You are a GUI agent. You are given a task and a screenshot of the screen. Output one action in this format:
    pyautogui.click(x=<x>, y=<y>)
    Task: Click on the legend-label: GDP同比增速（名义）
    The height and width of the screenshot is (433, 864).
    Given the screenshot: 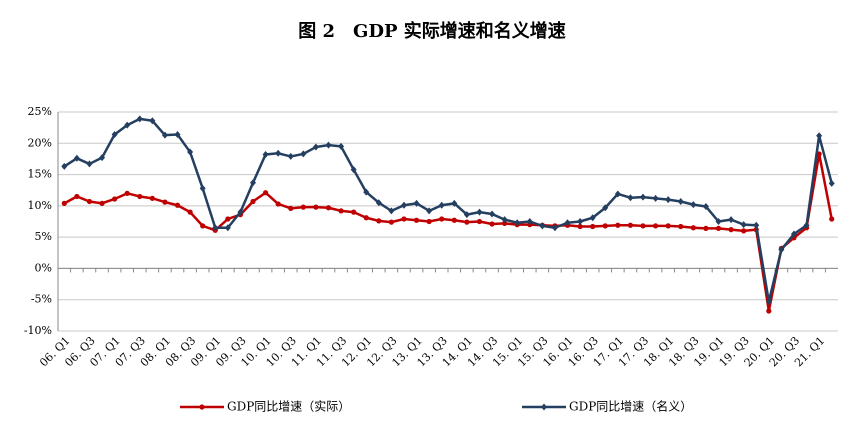 What is the action you would take?
    pyautogui.click(x=630, y=406)
    